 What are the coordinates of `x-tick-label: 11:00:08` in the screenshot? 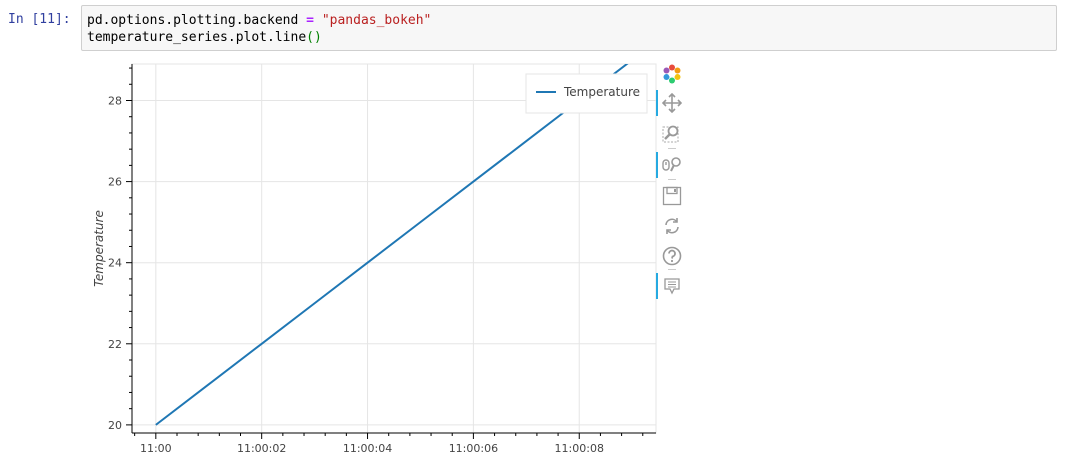 It's located at (579, 448).